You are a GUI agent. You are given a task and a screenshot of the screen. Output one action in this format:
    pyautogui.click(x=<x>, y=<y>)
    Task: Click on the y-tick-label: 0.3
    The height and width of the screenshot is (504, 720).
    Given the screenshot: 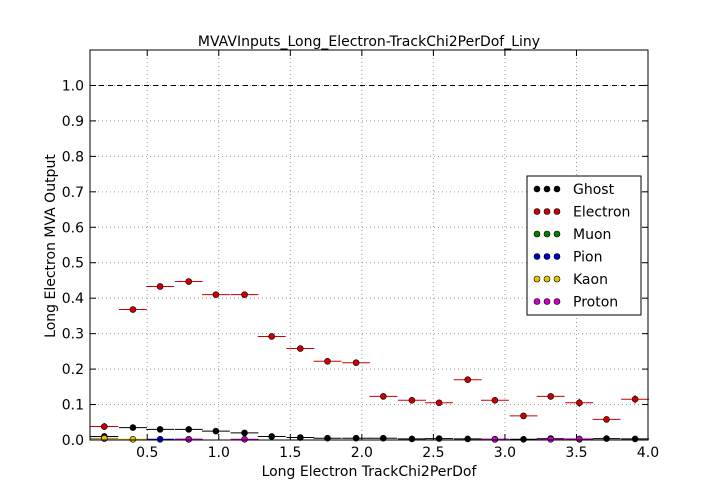 What is the action you would take?
    pyautogui.click(x=73, y=335)
    